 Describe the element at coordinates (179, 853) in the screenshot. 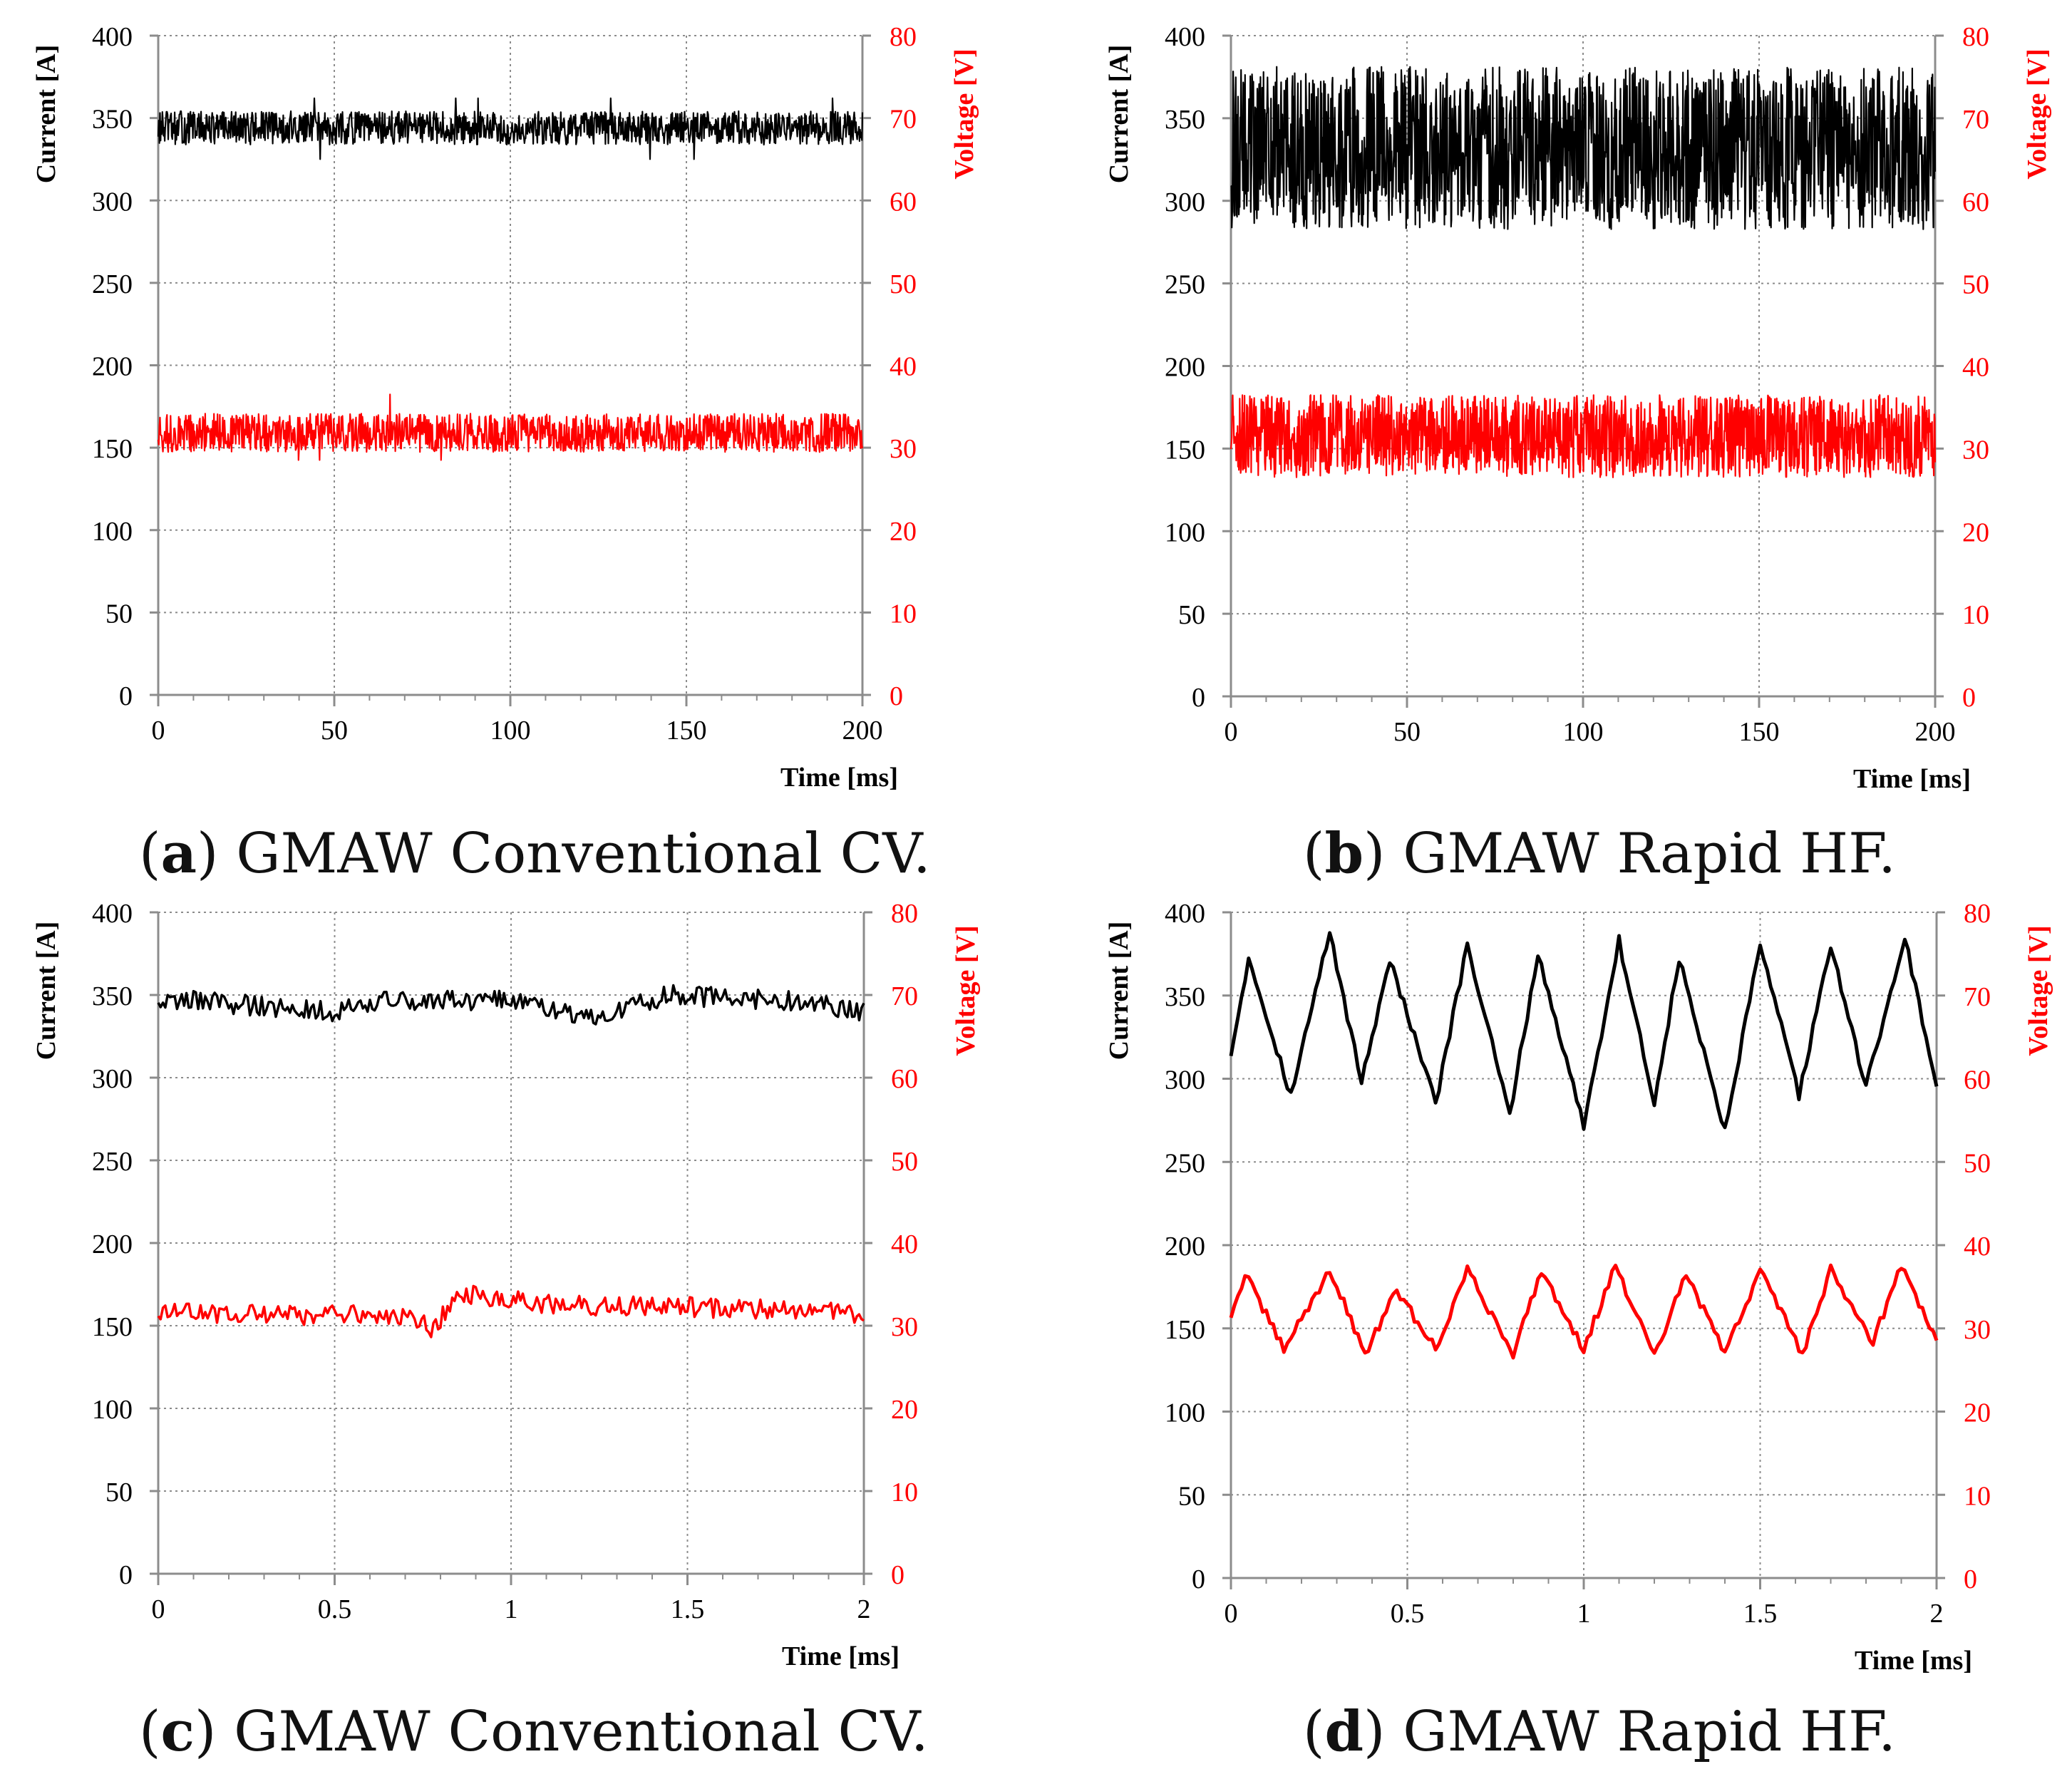

I see `caption-a-letter: a` at that location.